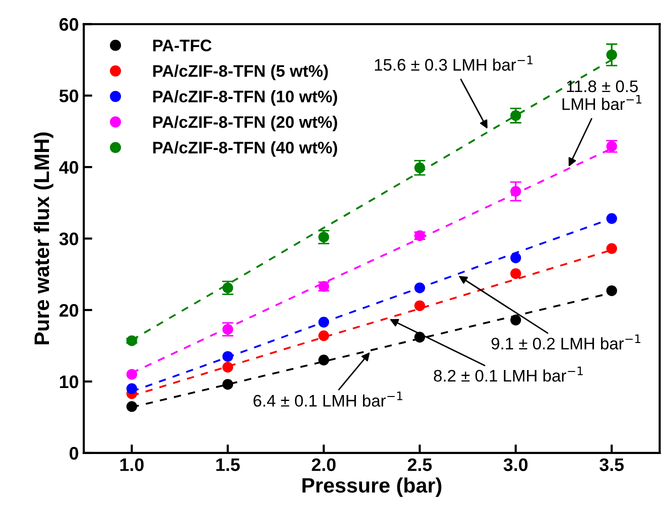 This screenshot has height=513, width=665. Describe the element at coordinates (245, 98) in the screenshot. I see `legend-label: PA/cZIF-8-TFN (10 wt%)` at that location.